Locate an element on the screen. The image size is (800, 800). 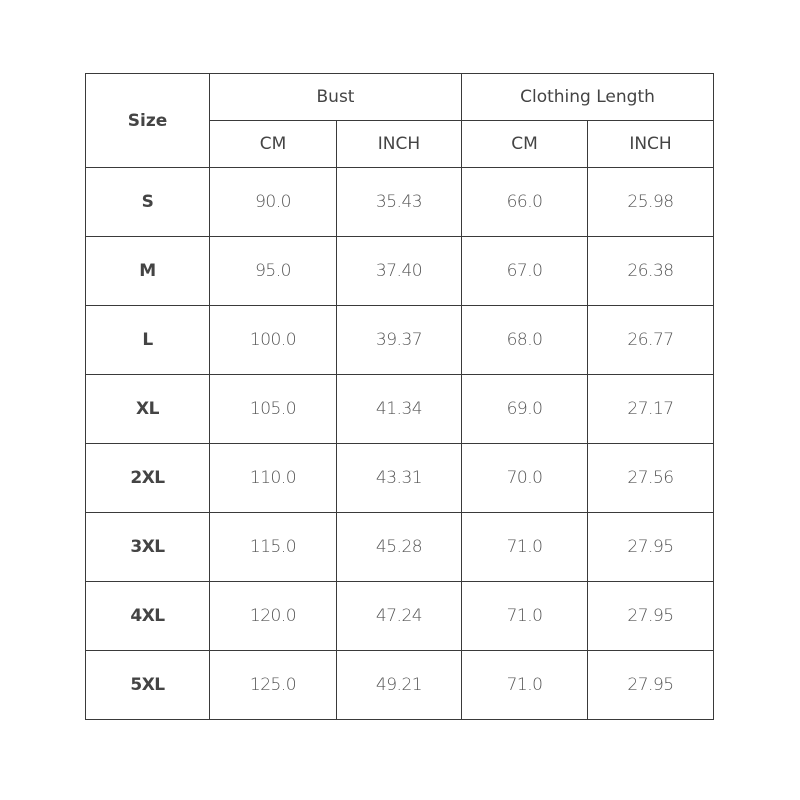
header-length-inch: INCH is located at coordinates (650, 144).